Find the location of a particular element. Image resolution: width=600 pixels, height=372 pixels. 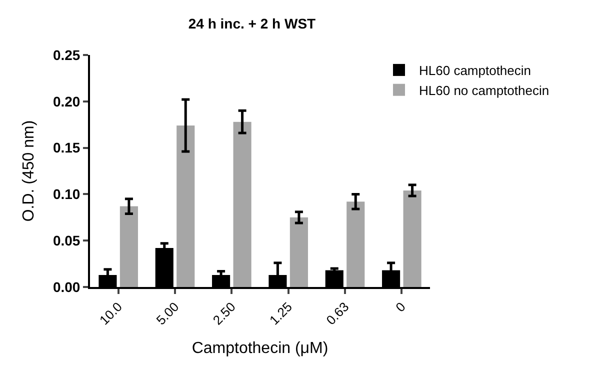

y-tick-label: 0.00 is located at coordinates (66, 286).